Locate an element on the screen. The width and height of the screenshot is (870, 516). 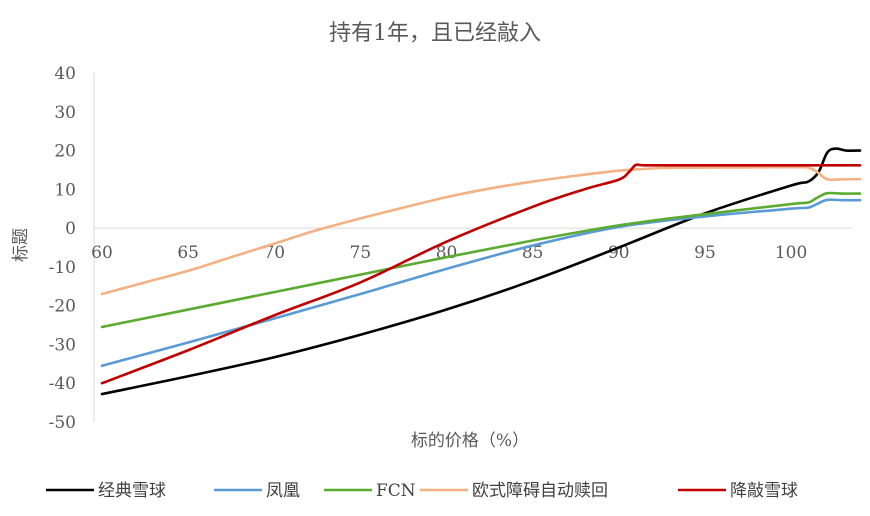
y-tick-label: -50 is located at coordinates (62, 423).